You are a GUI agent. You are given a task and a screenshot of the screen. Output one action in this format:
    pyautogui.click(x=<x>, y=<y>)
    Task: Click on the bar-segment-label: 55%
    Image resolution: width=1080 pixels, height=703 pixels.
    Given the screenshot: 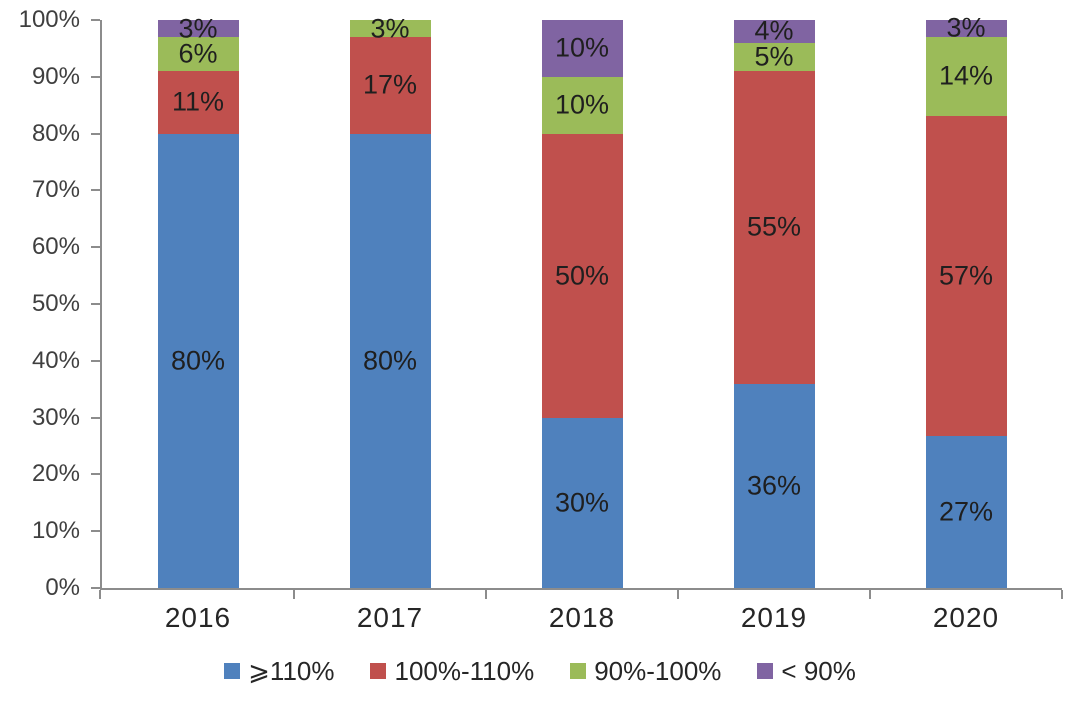 What is the action you would take?
    pyautogui.click(x=774, y=226)
    